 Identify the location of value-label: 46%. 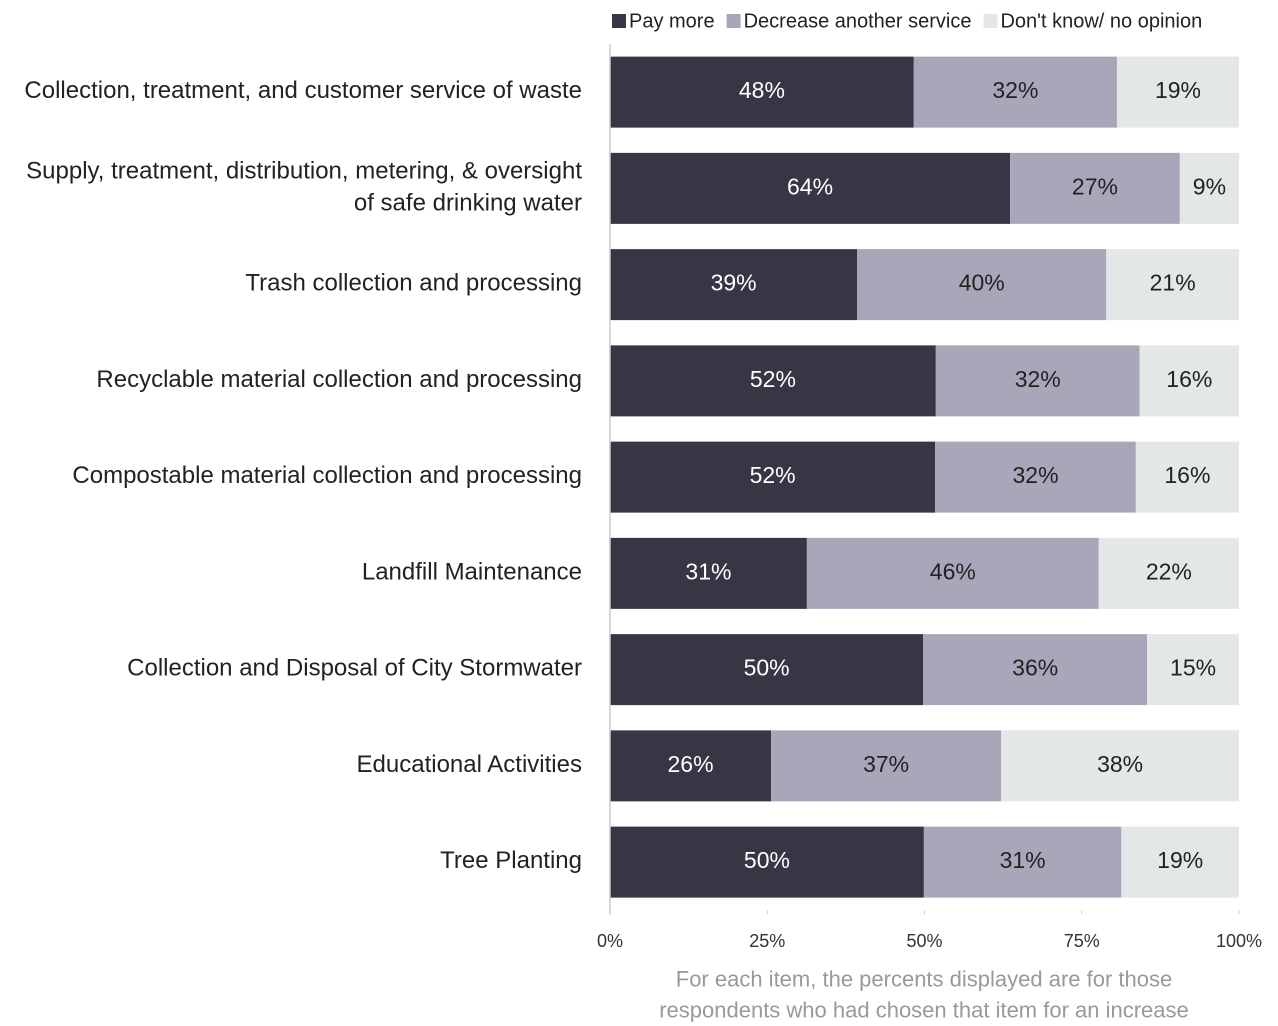
(953, 571).